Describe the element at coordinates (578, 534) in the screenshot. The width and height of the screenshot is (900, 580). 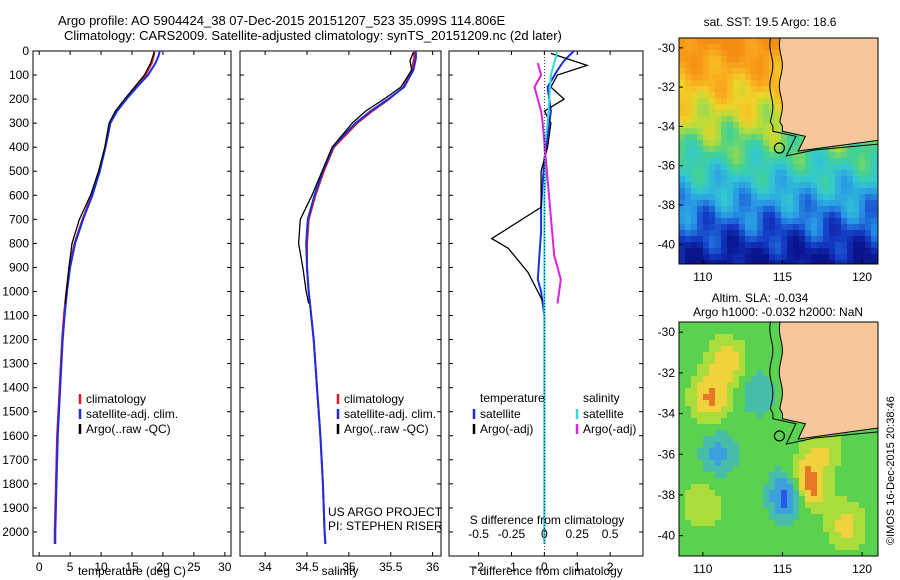
I see `salinity-tick-label: 0.25` at that location.